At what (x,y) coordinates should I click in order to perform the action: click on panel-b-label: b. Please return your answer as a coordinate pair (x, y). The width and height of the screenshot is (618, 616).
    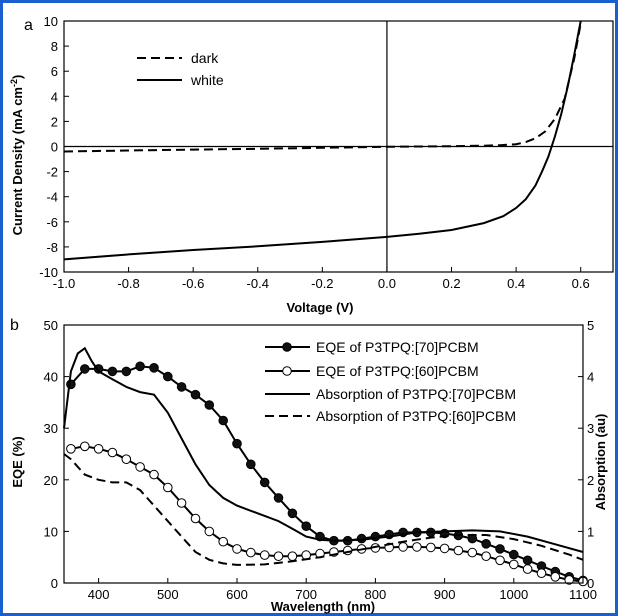
    Looking at the image, I should click on (14, 325).